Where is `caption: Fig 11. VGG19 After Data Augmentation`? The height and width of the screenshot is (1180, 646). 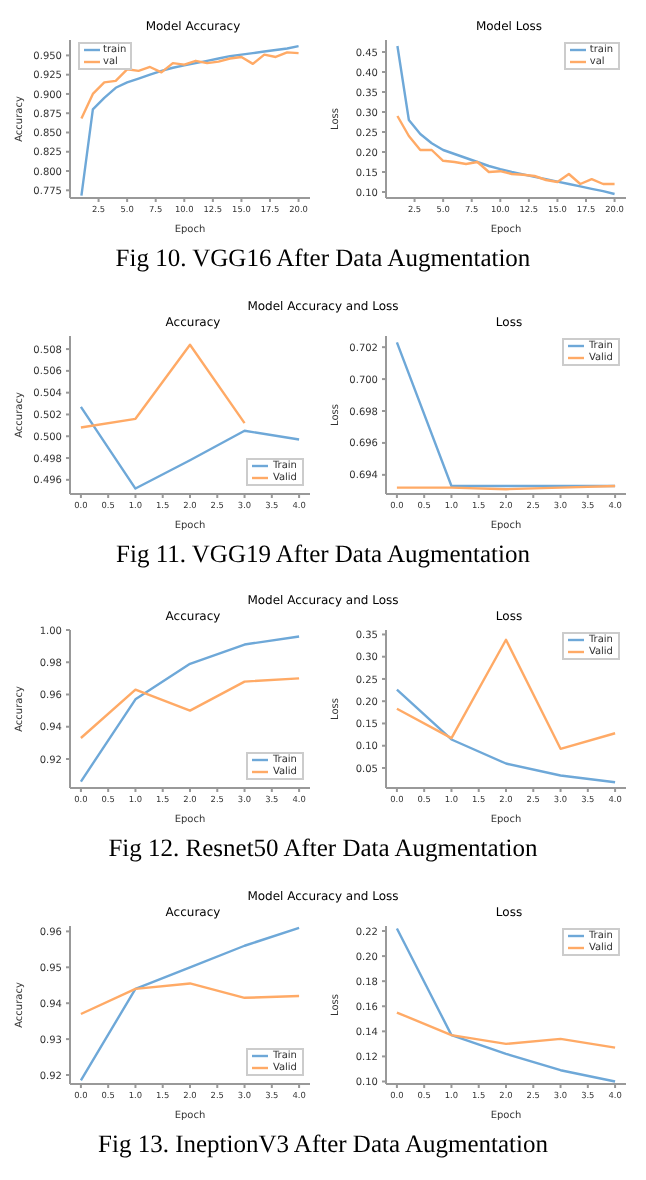 caption: Fig 11. VGG19 After Data Augmentation is located at coordinates (323, 554).